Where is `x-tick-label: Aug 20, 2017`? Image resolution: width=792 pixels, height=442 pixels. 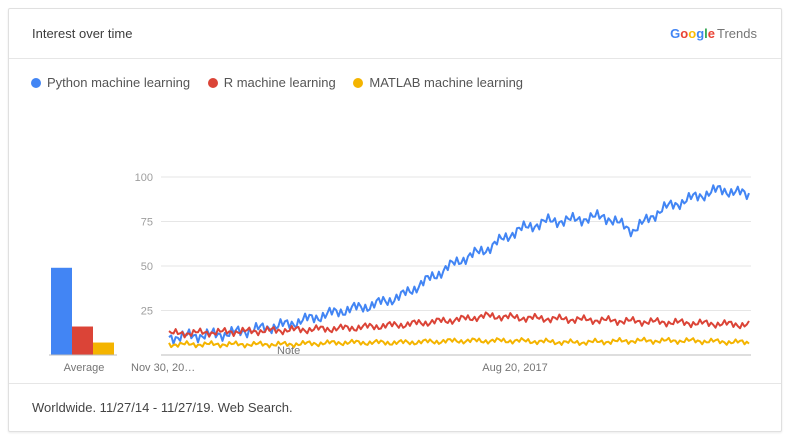 x-tick-label: Aug 20, 2017 is located at coordinates (514, 368).